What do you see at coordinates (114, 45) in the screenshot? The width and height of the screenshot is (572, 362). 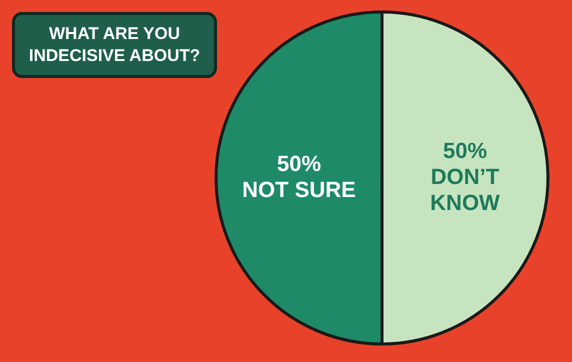 I see `text: WHAT ARE YOU INDECISIVE ABOUT?` at bounding box center [114, 45].